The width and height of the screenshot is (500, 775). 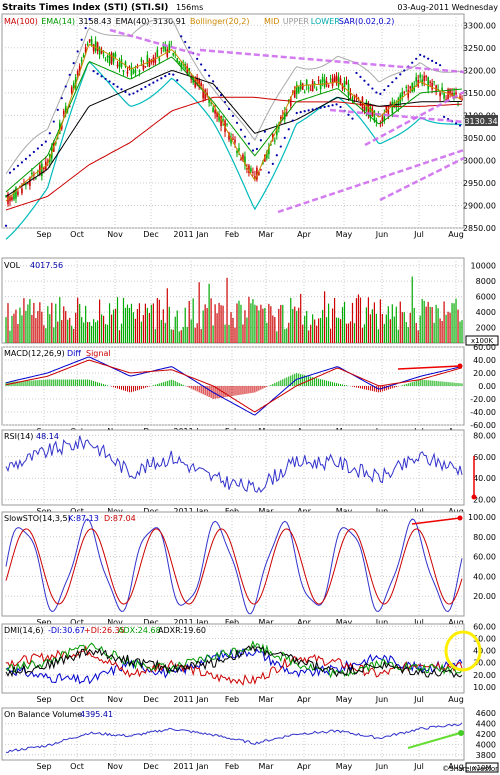 I want to click on y-tick-label: 4000, so click(x=486, y=312).